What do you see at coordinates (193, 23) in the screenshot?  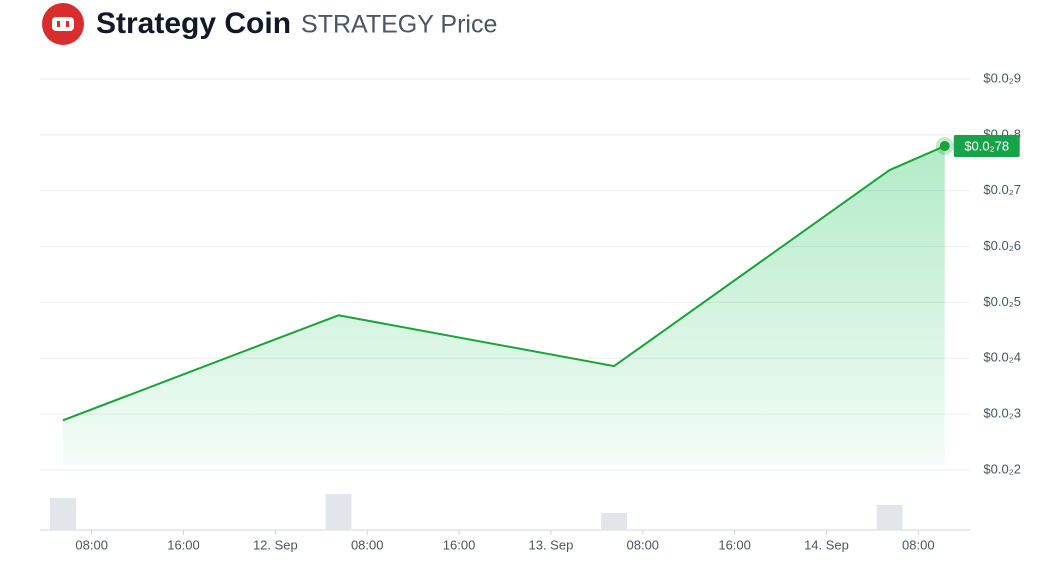 I see `chart-title: Strategy Coin` at bounding box center [193, 23].